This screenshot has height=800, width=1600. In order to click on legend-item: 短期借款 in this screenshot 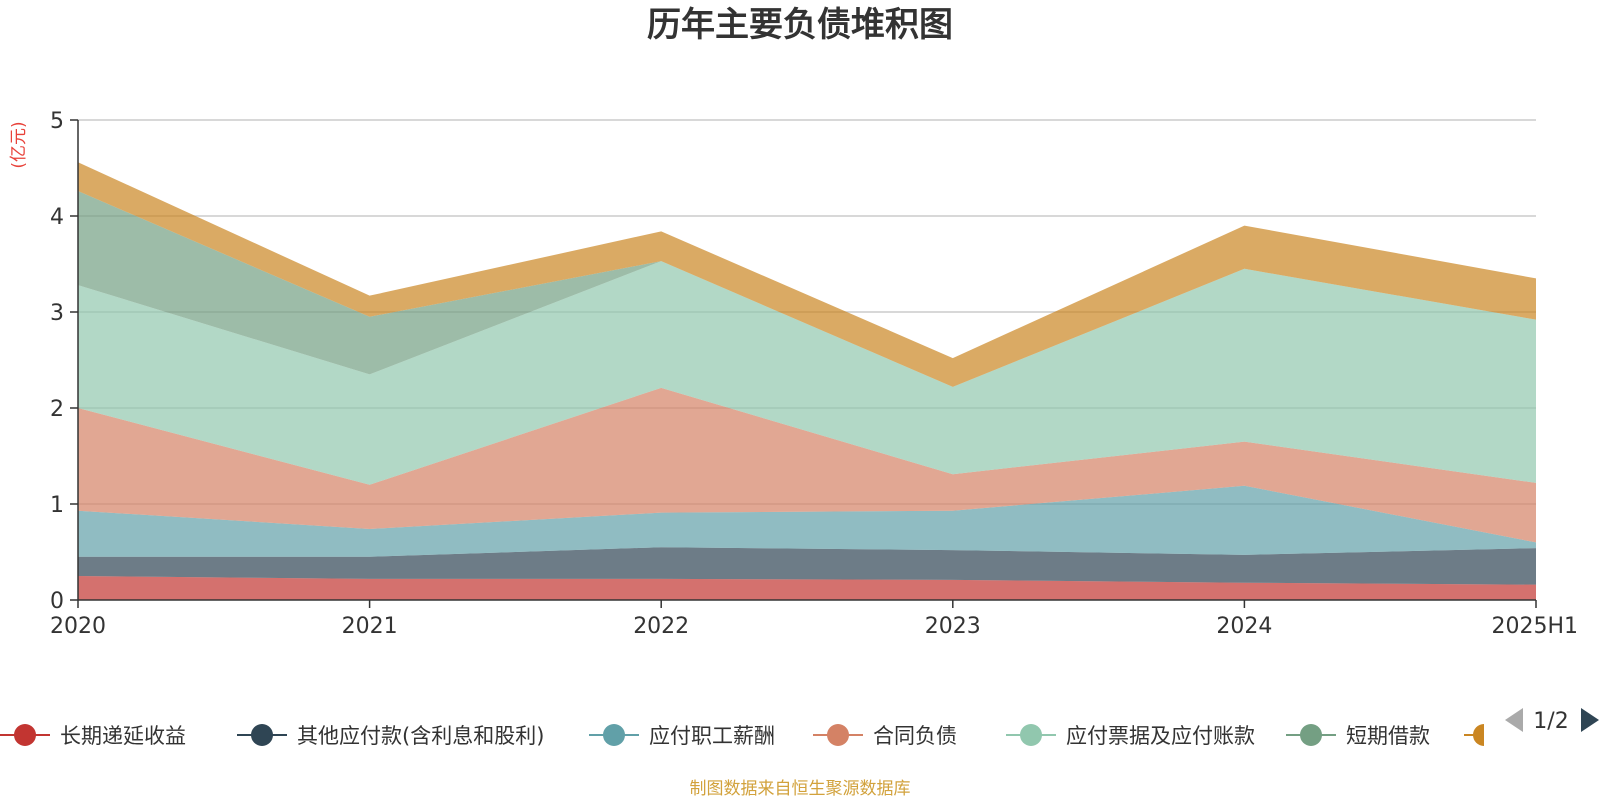, I will do `click(1358, 736)`.